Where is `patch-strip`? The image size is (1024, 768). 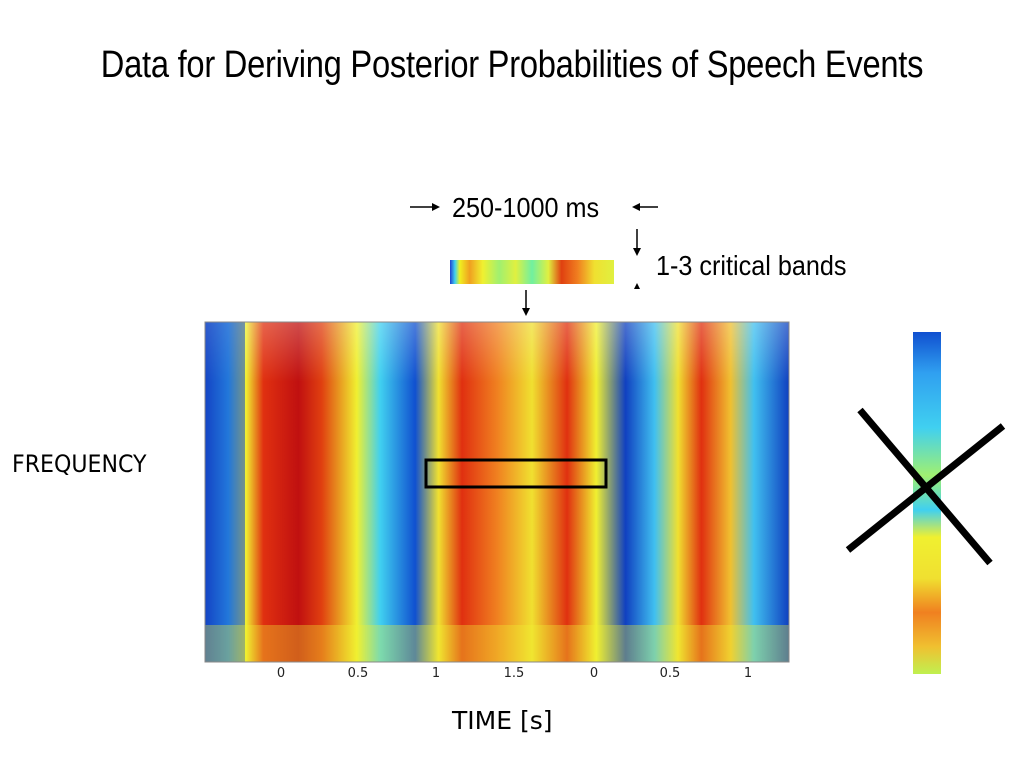
patch-strip is located at coordinates (532, 272).